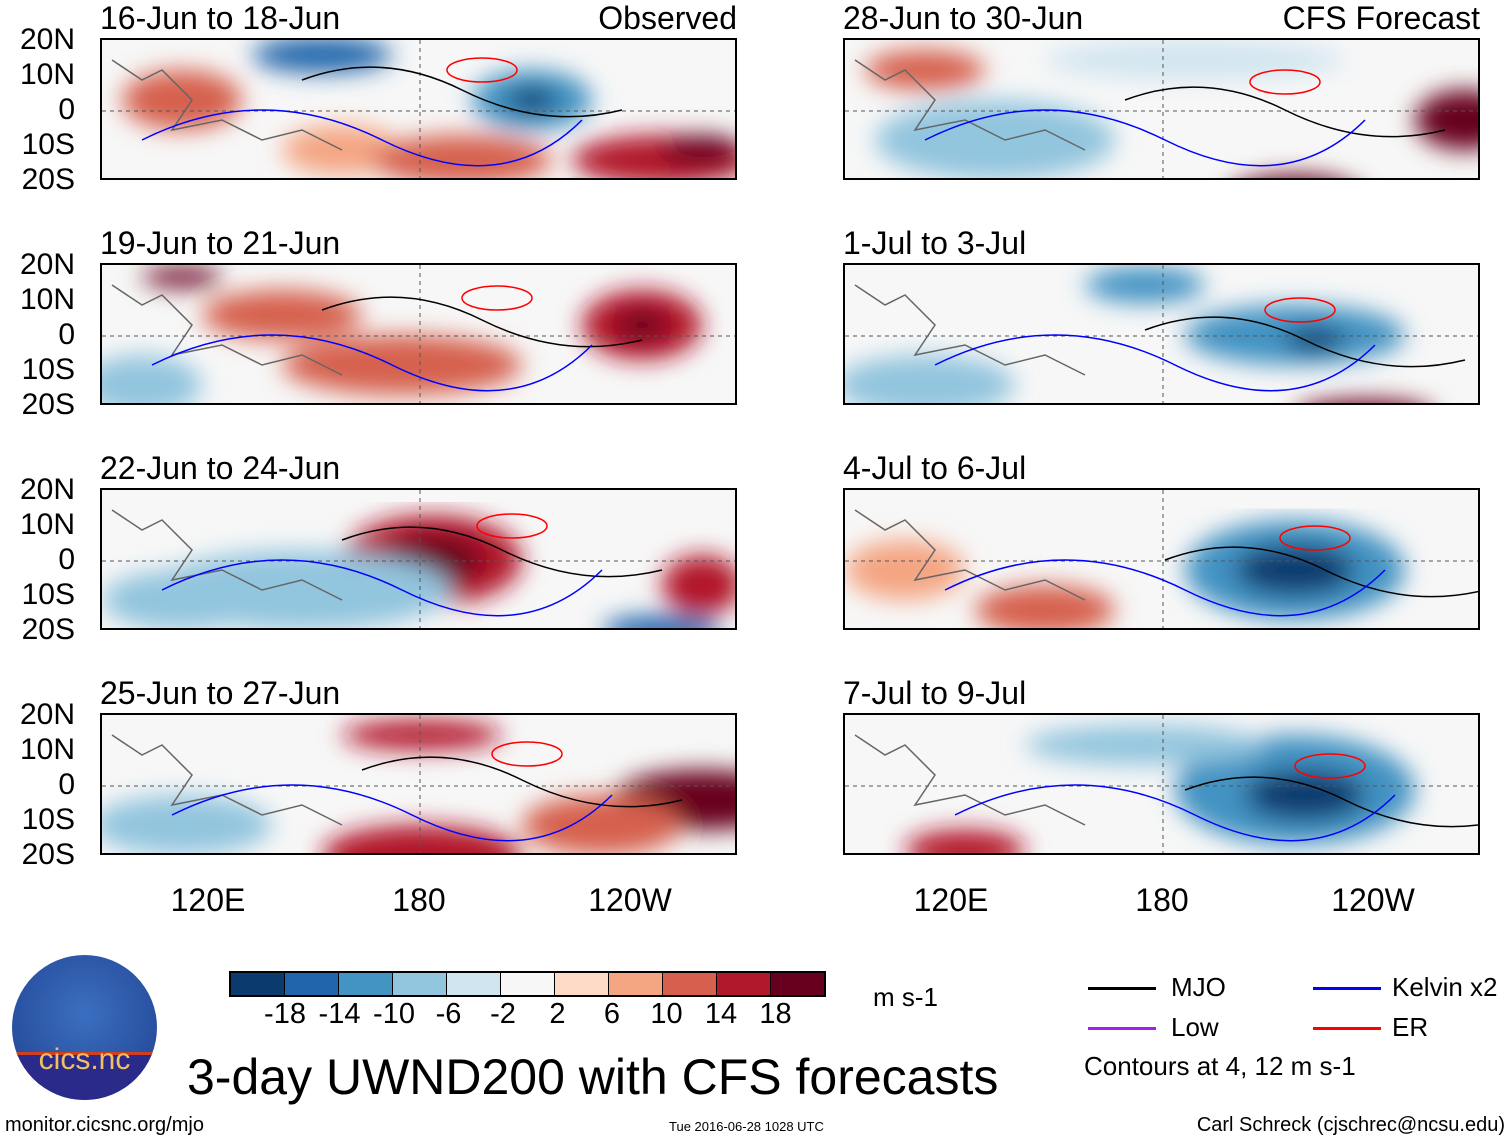 The height and width of the screenshot is (1142, 1510). I want to click on legend-low: Low, so click(1195, 1027).